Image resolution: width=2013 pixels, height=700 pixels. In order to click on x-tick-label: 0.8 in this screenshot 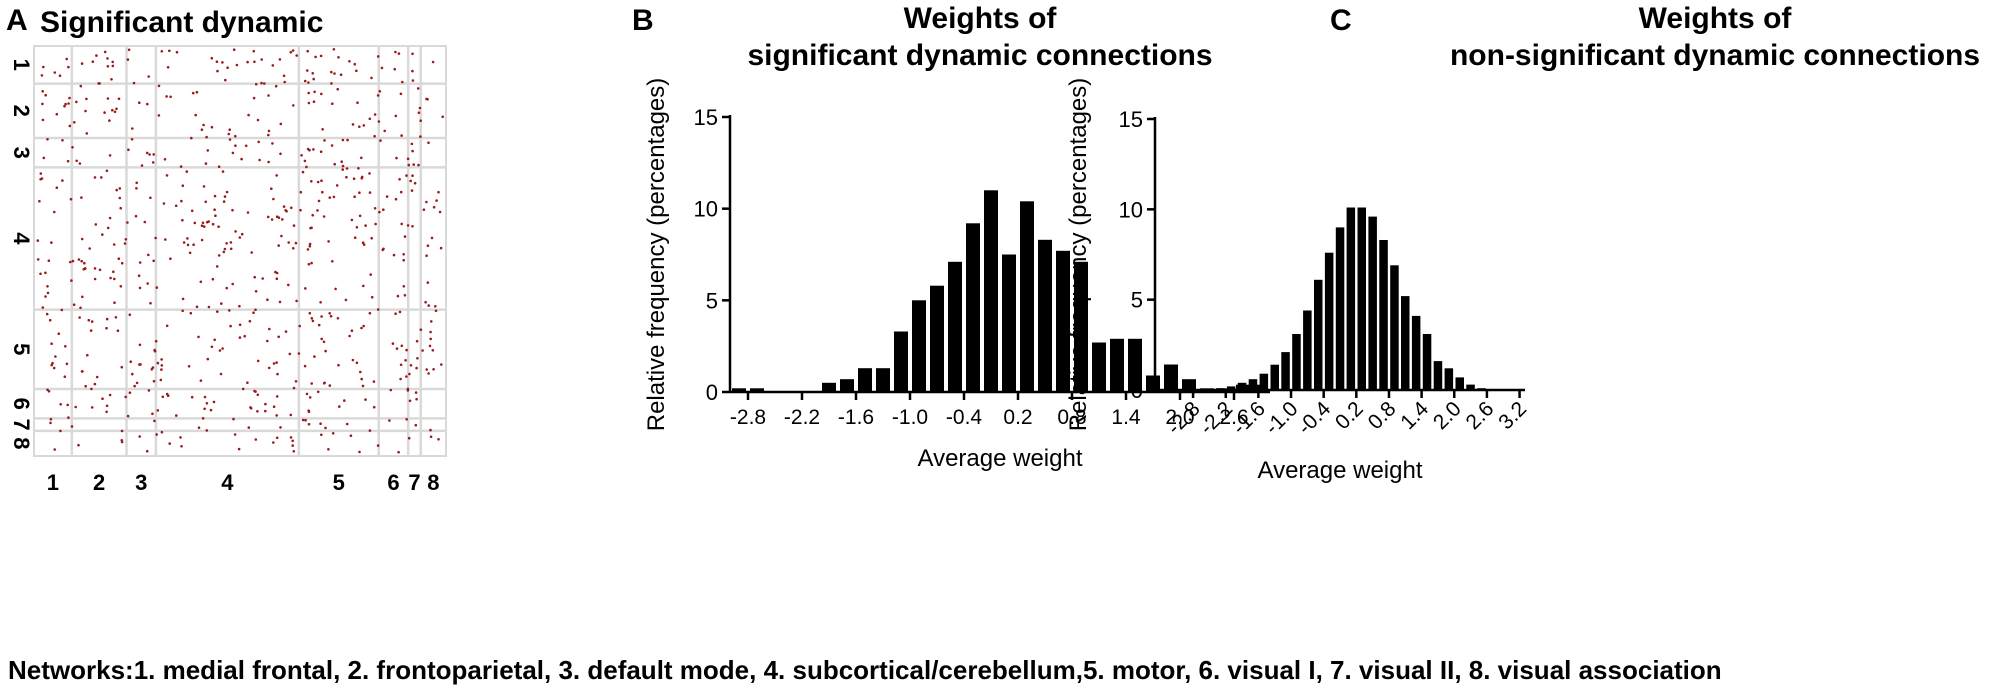, I will do `click(1382, 415)`.